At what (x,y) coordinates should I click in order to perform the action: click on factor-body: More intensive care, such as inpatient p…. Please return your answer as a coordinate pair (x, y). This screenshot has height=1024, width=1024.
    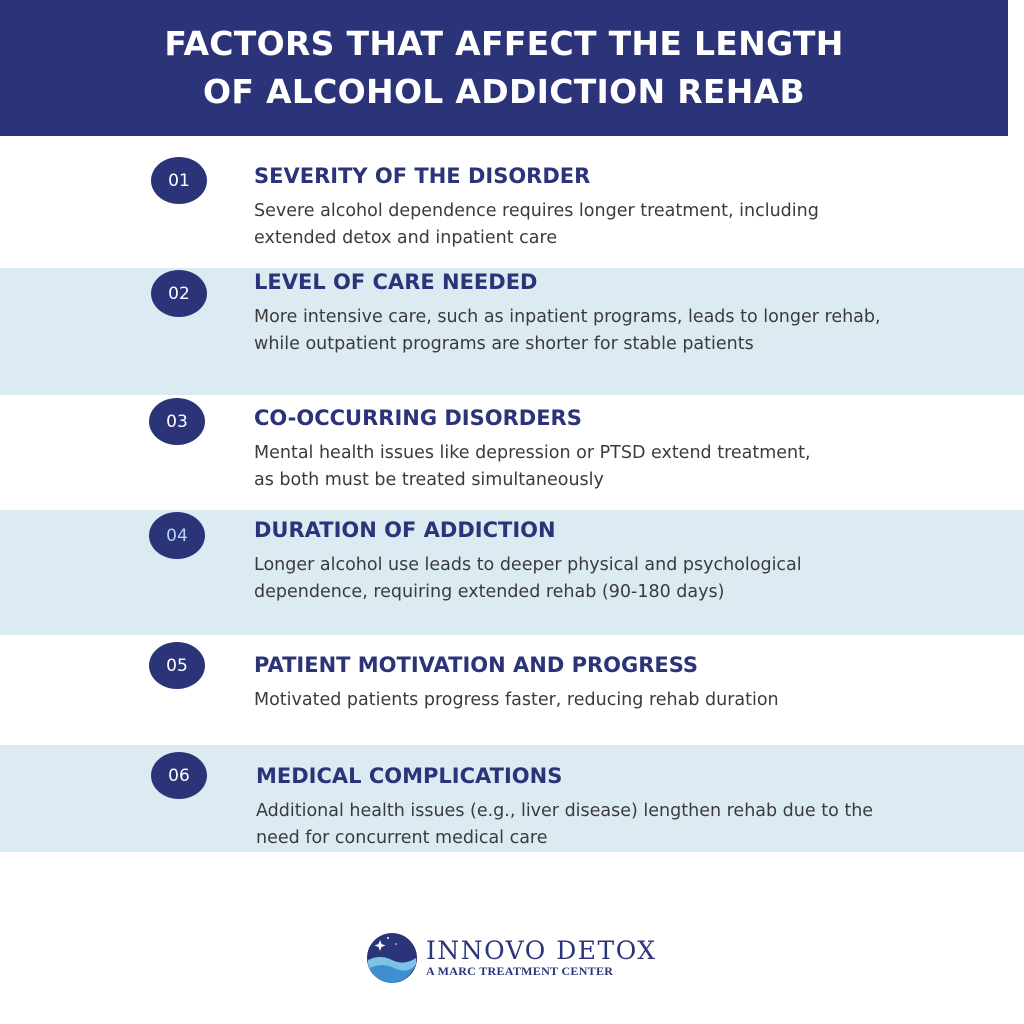
    Looking at the image, I should click on (567, 330).